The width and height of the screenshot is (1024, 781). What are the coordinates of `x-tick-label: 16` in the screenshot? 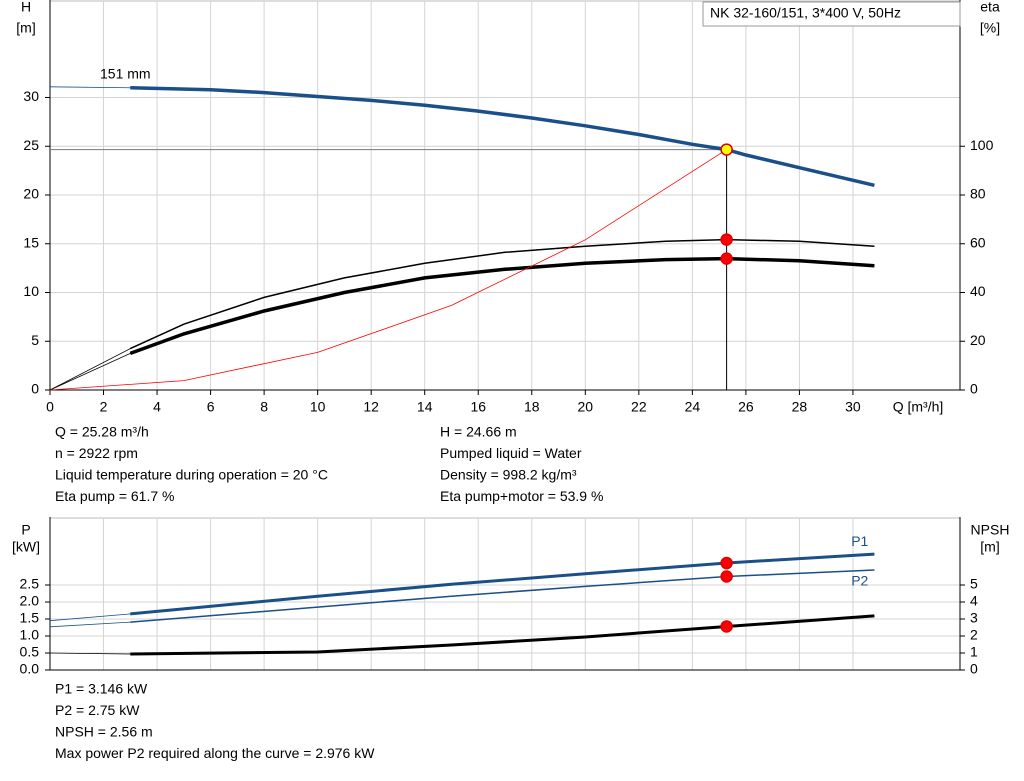 It's located at (478, 407).